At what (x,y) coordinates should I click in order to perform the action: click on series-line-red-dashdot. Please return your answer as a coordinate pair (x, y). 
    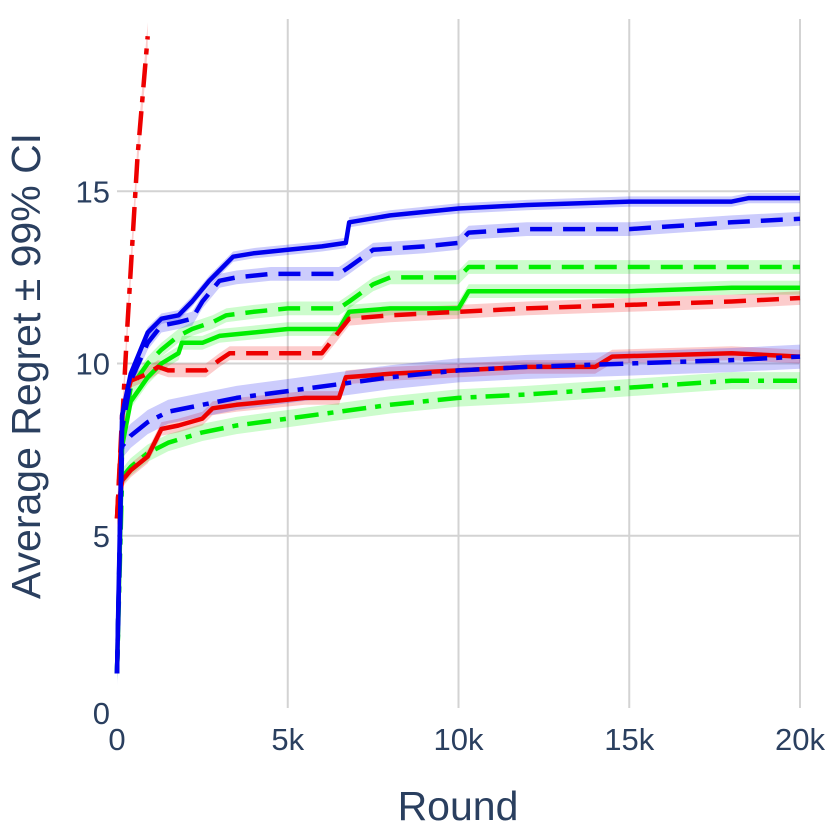
    Looking at the image, I should click on (132, 277).